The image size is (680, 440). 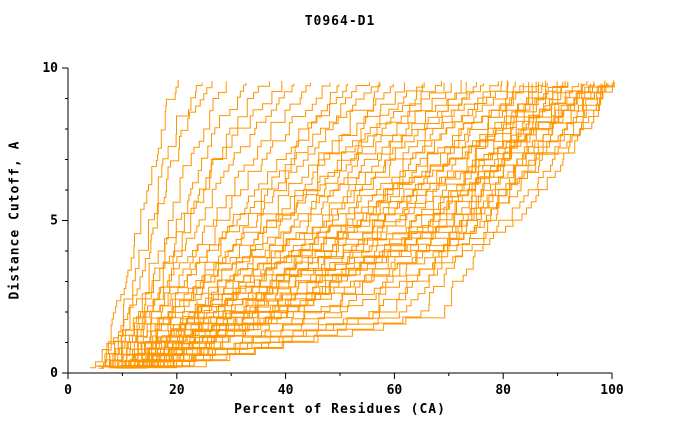 I want to click on chart-title: T0964-D1, so click(x=340, y=21).